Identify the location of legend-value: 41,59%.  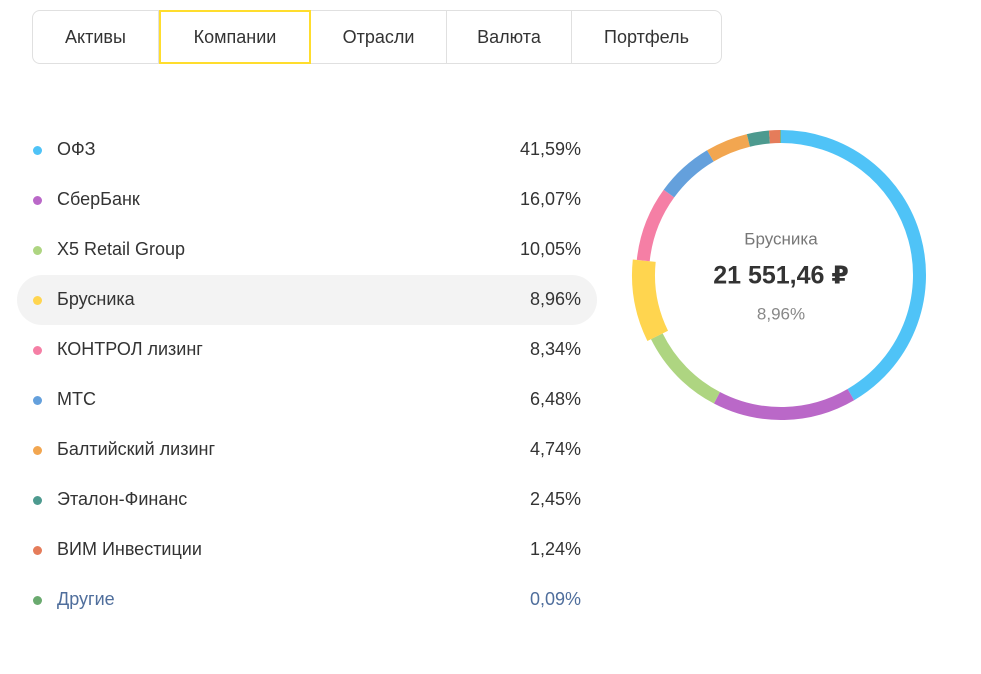
(550, 149).